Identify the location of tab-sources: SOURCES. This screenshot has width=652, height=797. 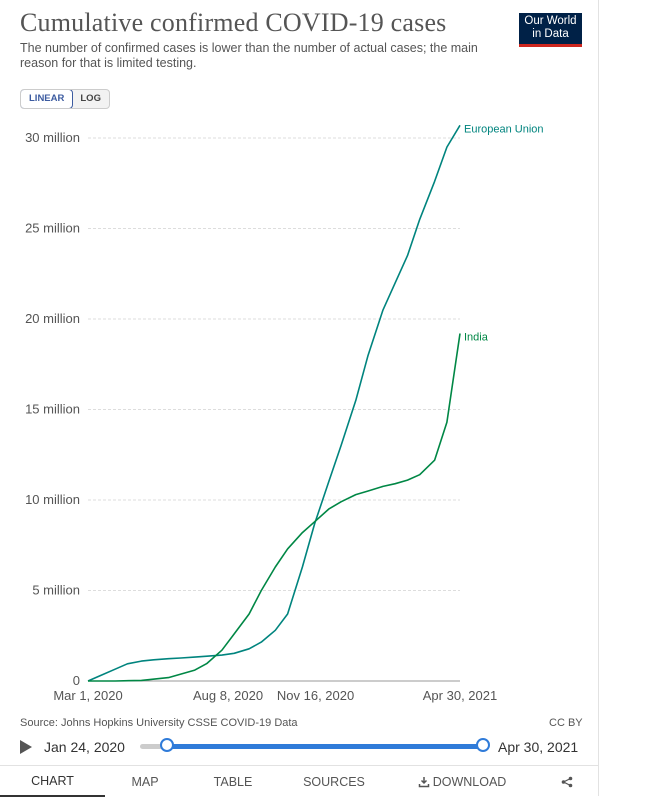
(334, 781).